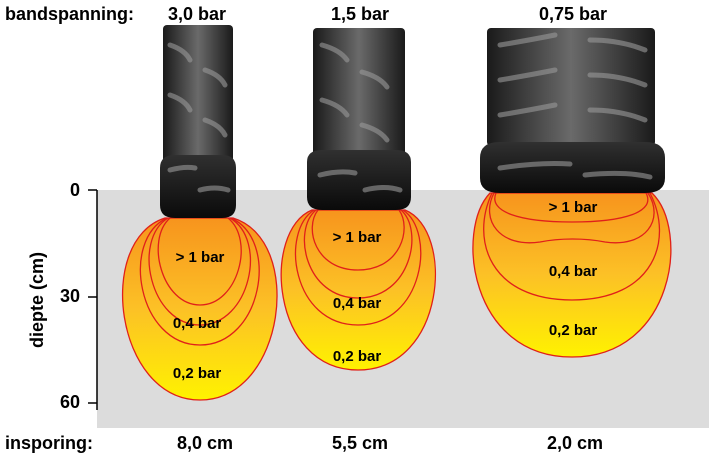 The height and width of the screenshot is (458, 709). Describe the element at coordinates (197, 14) in the screenshot. I see `tire-pressure: 3,0 bar` at that location.